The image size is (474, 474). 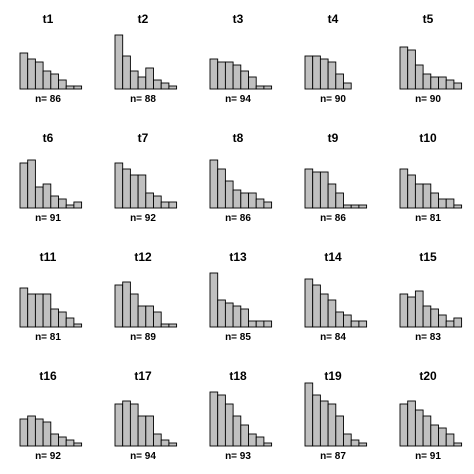 I want to click on histogram-panel: t16 n= 92, so click(x=51, y=415).